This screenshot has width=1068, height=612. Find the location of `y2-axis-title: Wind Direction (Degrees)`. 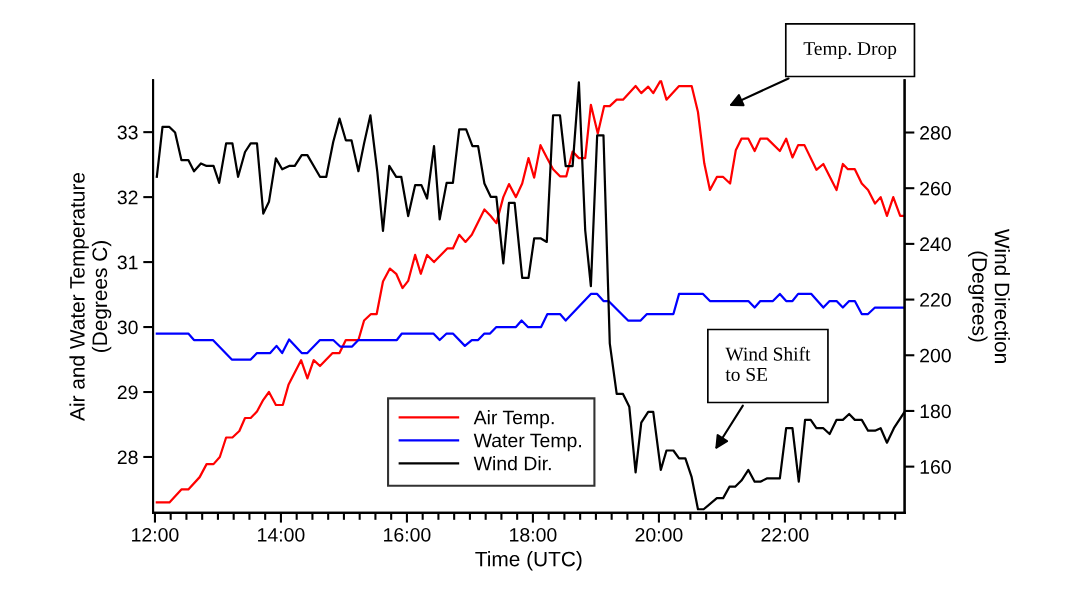

y2-axis-title: Wind Direction (Degrees) is located at coordinates (989, 295).